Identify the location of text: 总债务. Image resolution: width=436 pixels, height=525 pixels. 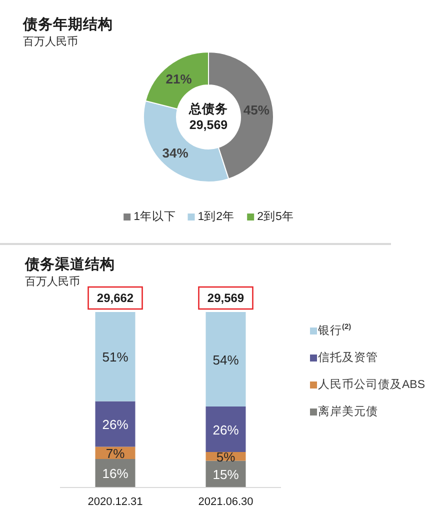
(208, 108).